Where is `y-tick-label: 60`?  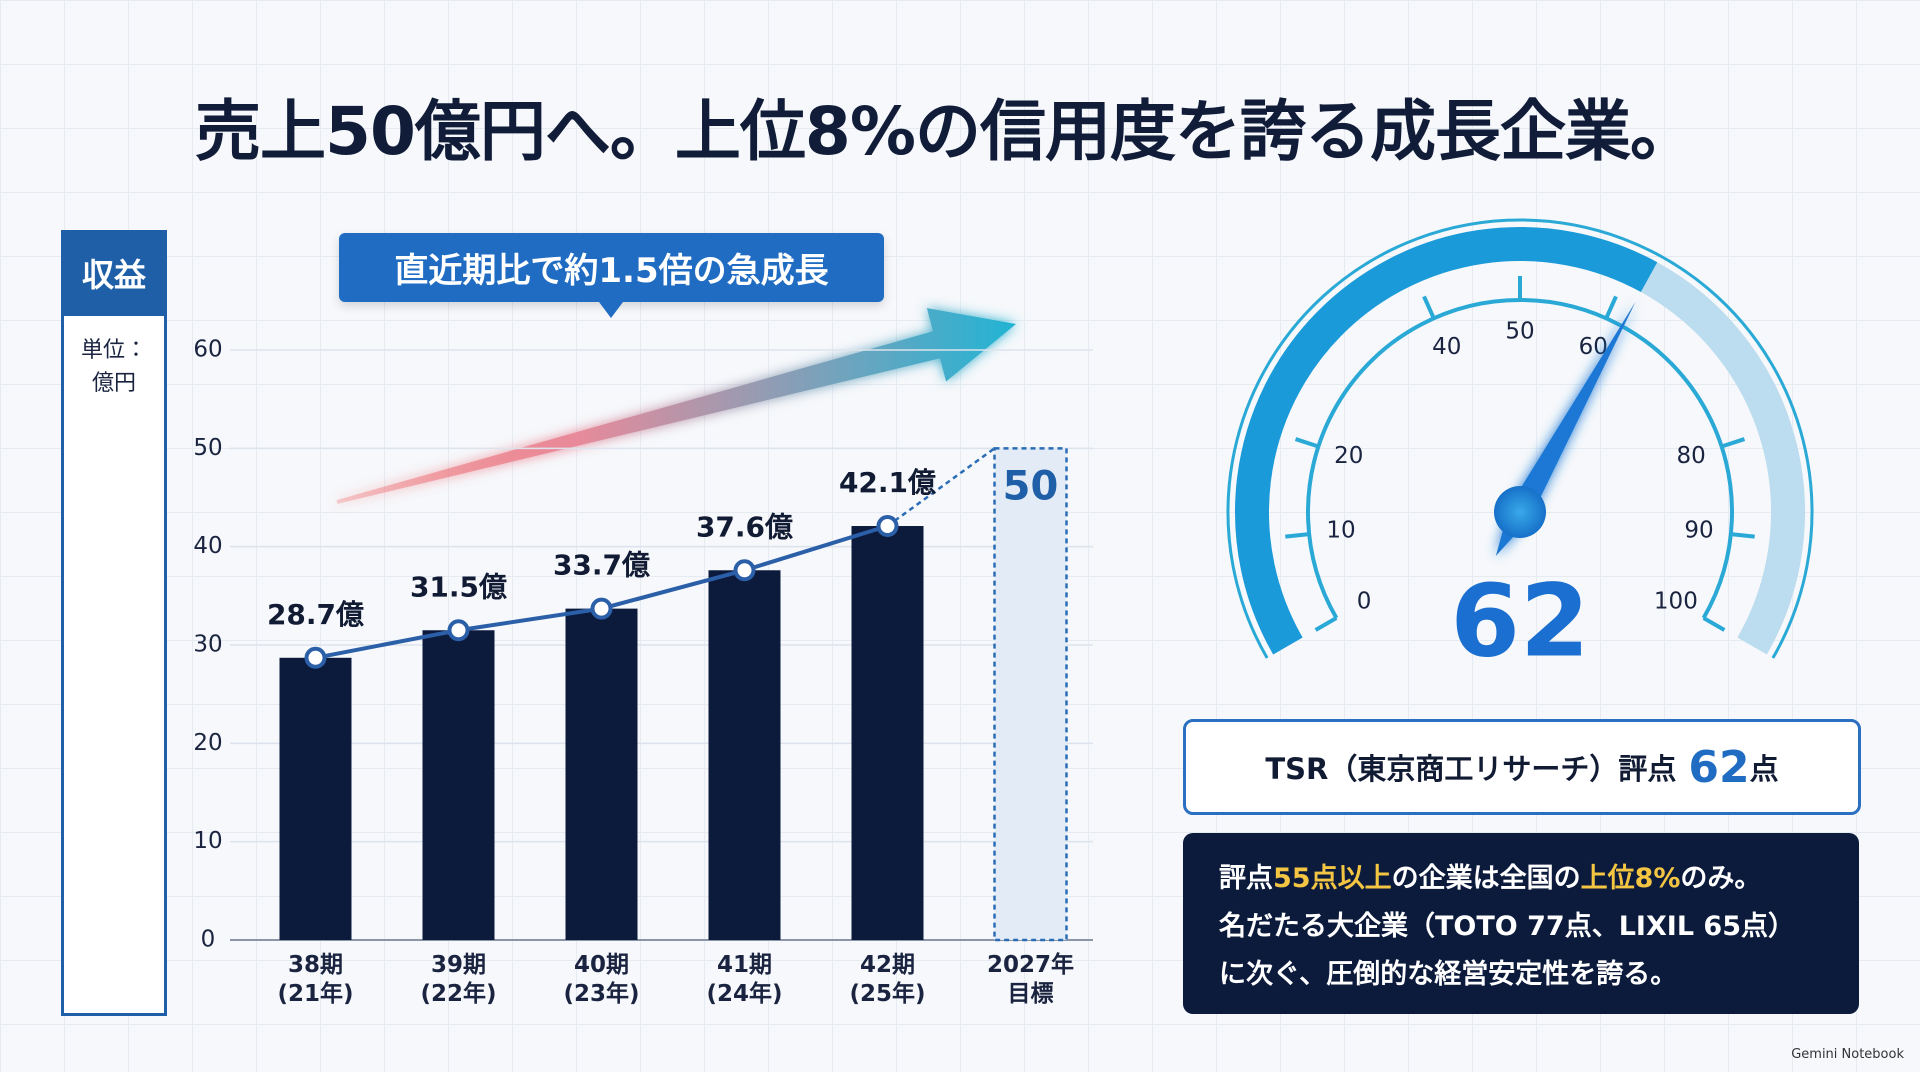 y-tick-label: 60 is located at coordinates (207, 350).